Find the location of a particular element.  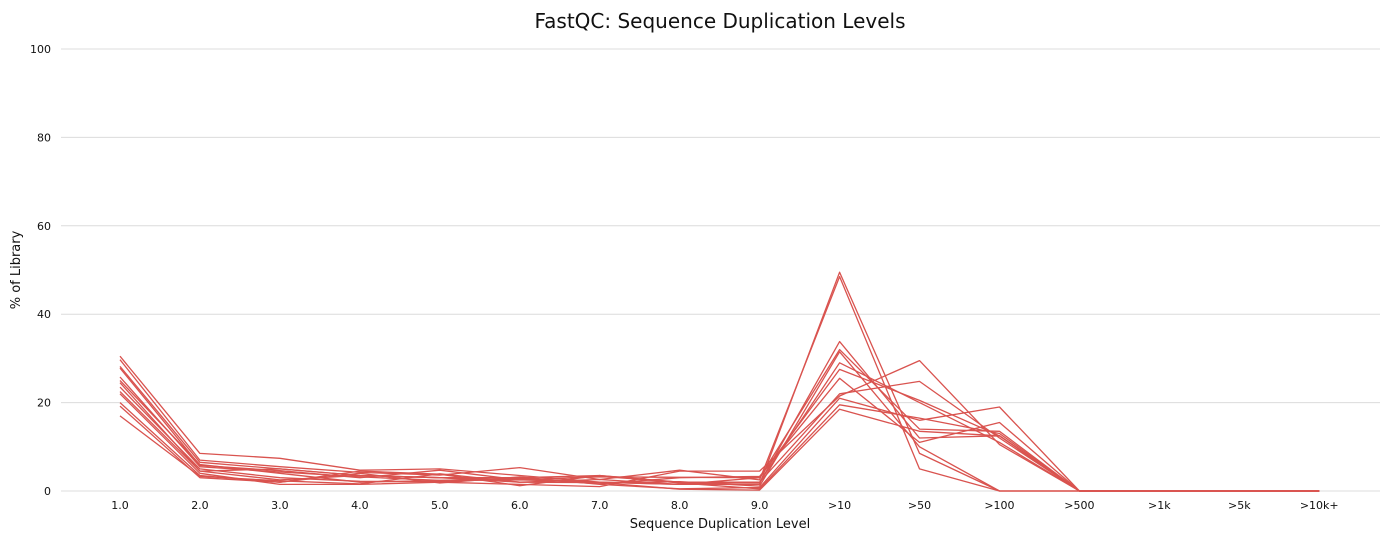

y-tick-label: 0 is located at coordinates (47, 491).